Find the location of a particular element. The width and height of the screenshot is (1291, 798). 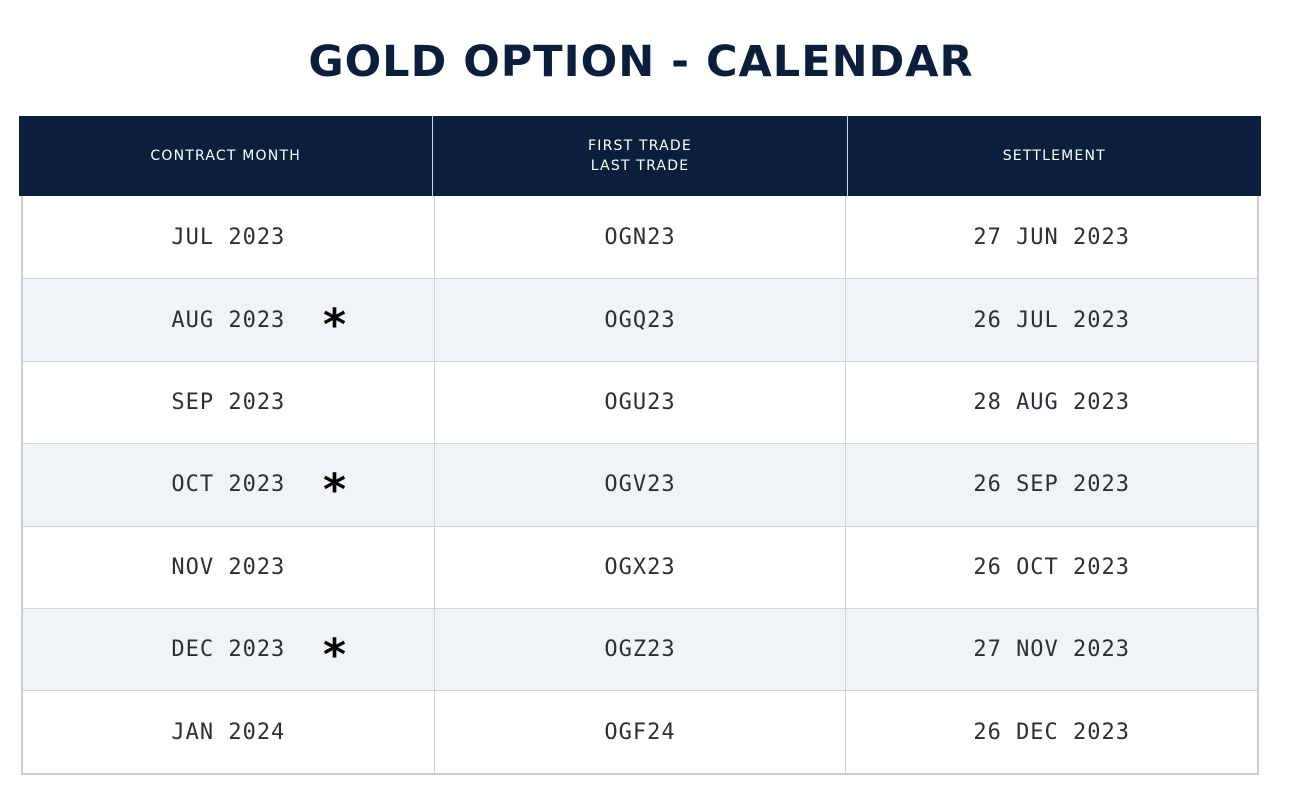

table-row: AUG 2023 * OGQ23 26 JUL 2023 is located at coordinates (640, 319).